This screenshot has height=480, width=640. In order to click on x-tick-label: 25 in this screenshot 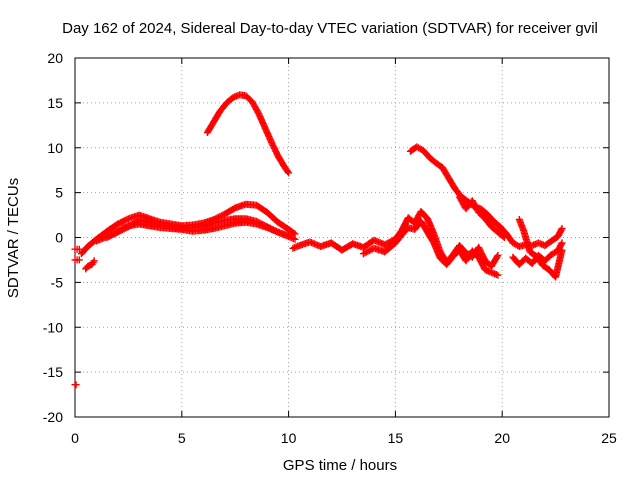, I will do `click(609, 438)`.